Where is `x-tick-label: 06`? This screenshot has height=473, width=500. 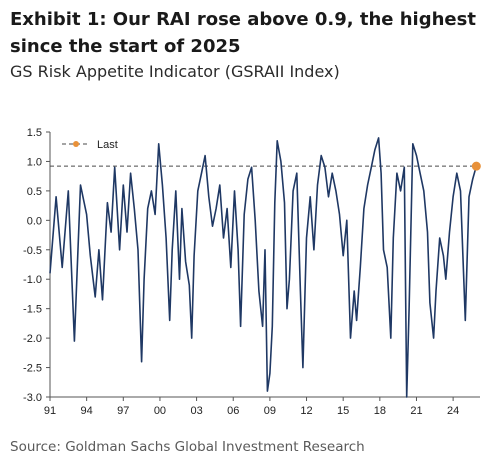
x-tick-label: 06 is located at coordinates (233, 411).